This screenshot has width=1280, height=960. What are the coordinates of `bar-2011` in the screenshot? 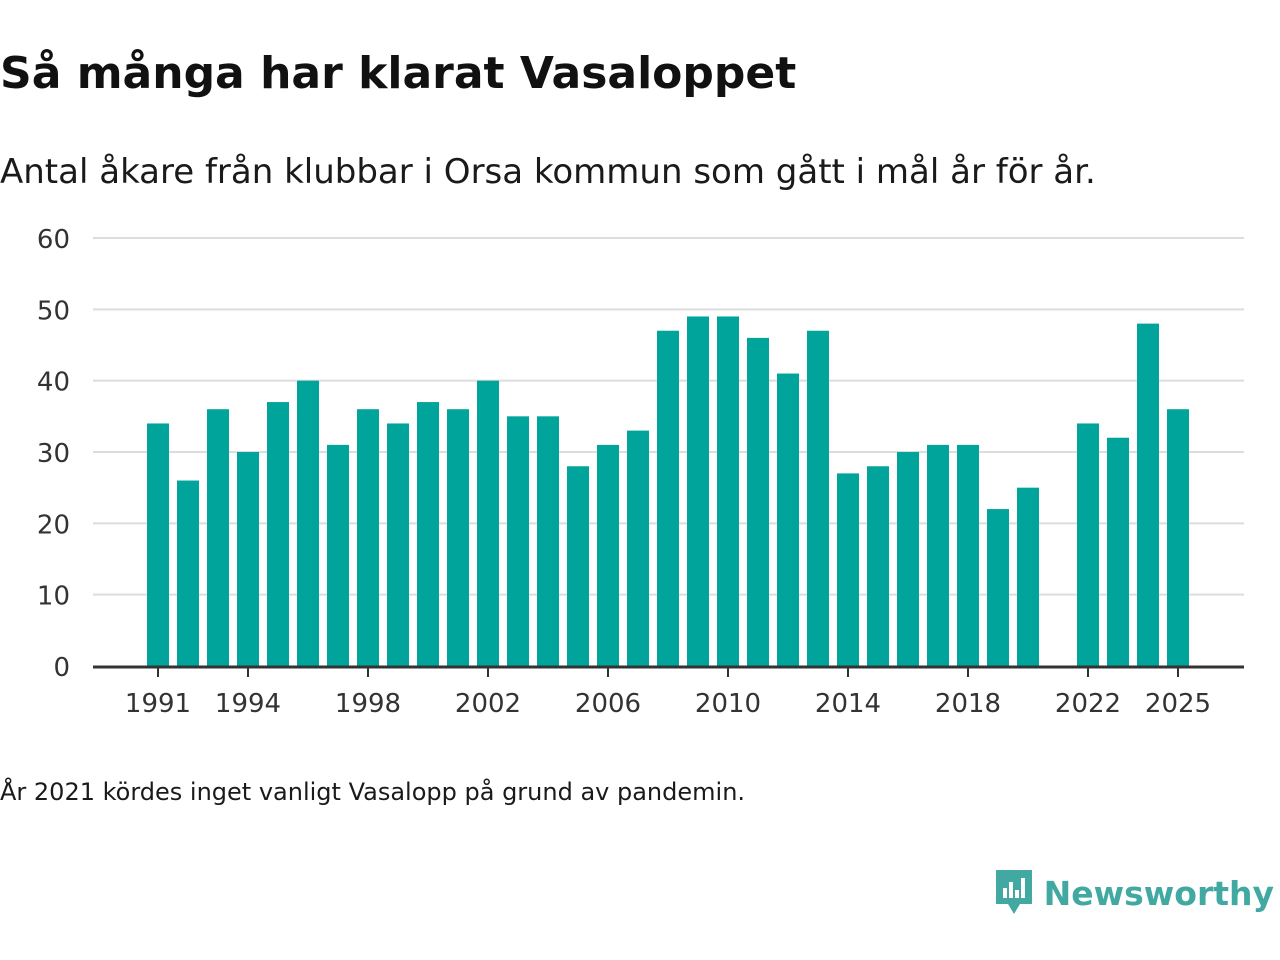 It's located at (758, 501).